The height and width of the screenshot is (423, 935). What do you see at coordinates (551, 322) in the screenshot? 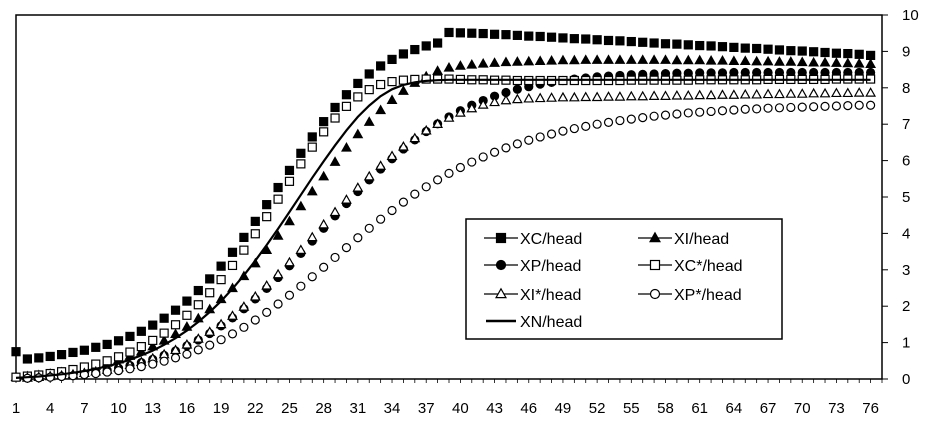
I see `legend-label: XN/head` at bounding box center [551, 322].